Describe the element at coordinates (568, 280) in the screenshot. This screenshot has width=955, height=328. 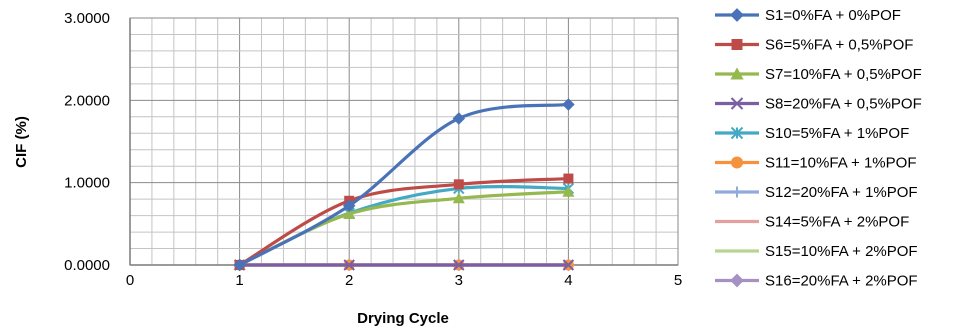
I see `x-tick-label: 4` at that location.